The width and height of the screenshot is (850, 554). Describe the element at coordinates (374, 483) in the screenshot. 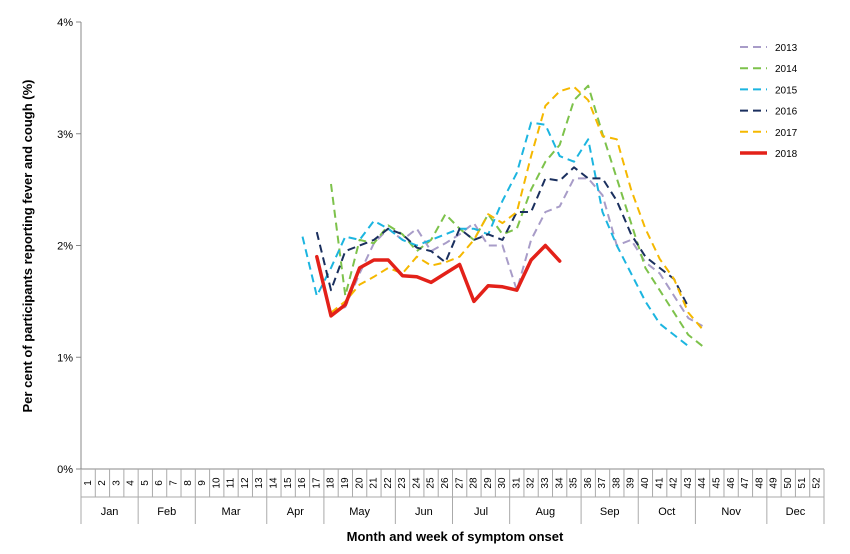

I see `x-tick-label: 21` at that location.